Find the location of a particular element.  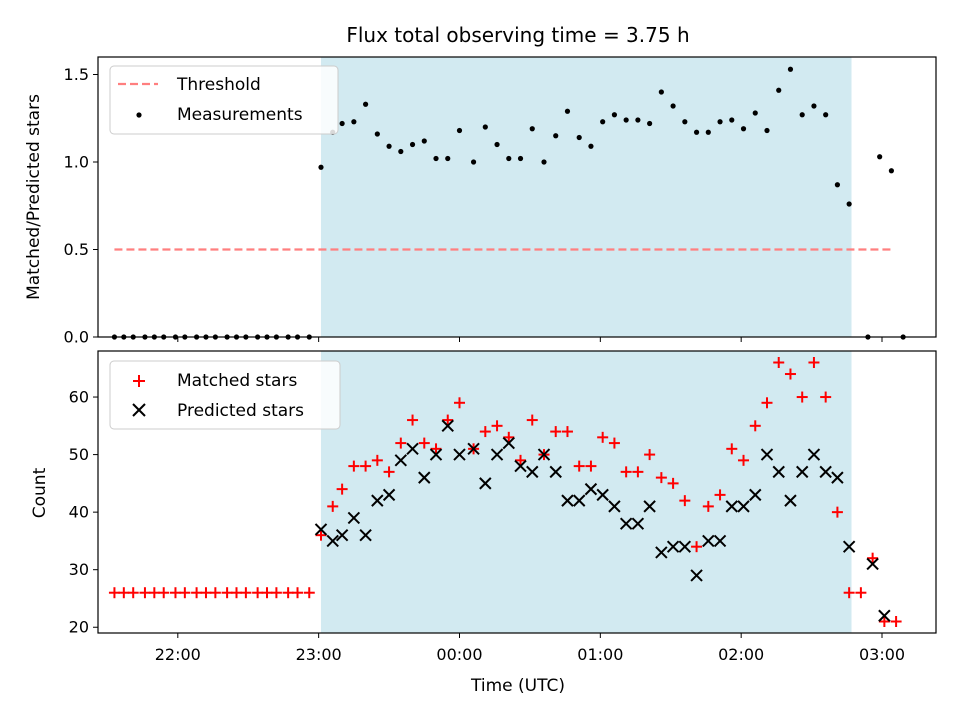

bottom-y-ticks: 20 30 40 50 60 is located at coordinates (83, 512).